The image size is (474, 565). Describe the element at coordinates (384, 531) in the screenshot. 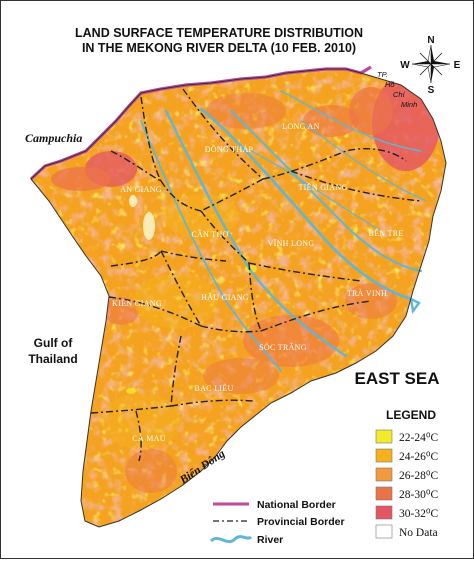

I see `legend-swatch-no-data` at that location.